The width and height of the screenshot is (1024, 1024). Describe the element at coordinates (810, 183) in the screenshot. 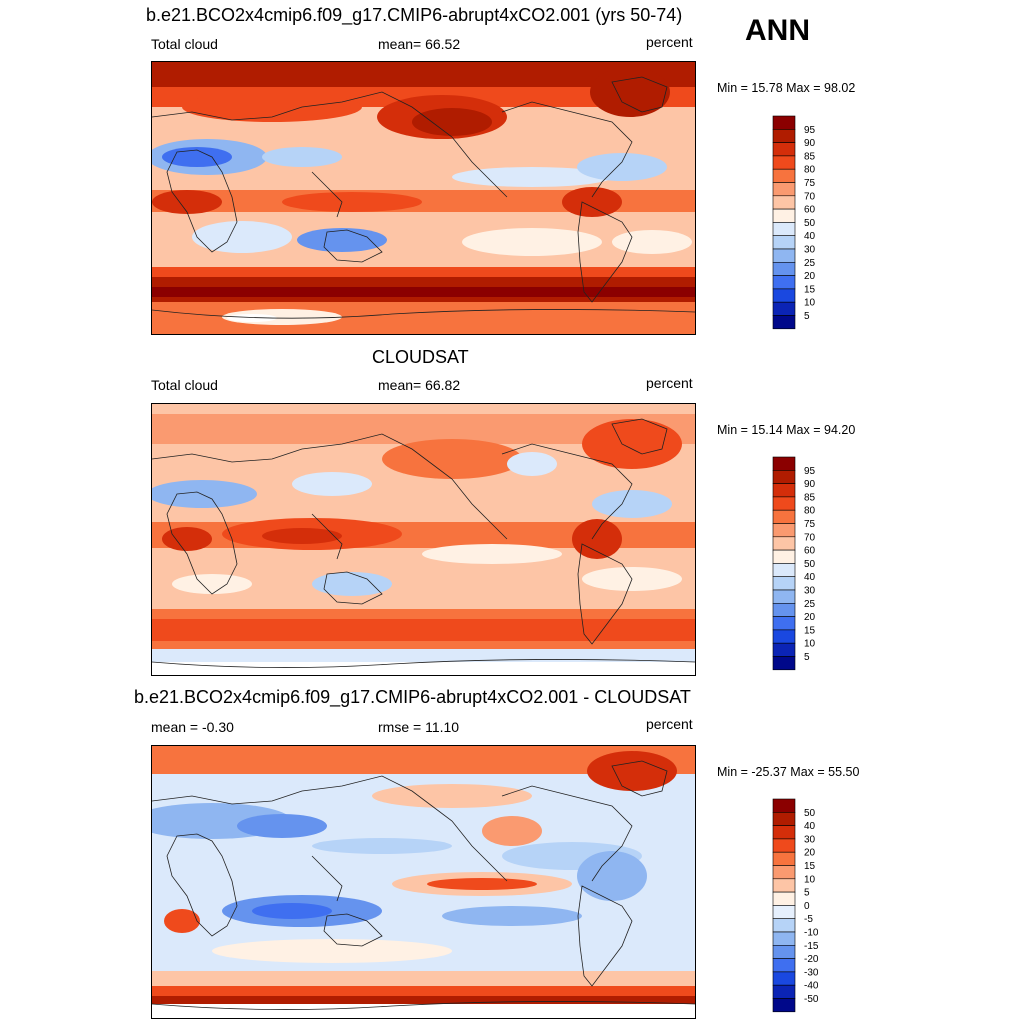

I see `model-colorbar-tick-label: 75` at that location.